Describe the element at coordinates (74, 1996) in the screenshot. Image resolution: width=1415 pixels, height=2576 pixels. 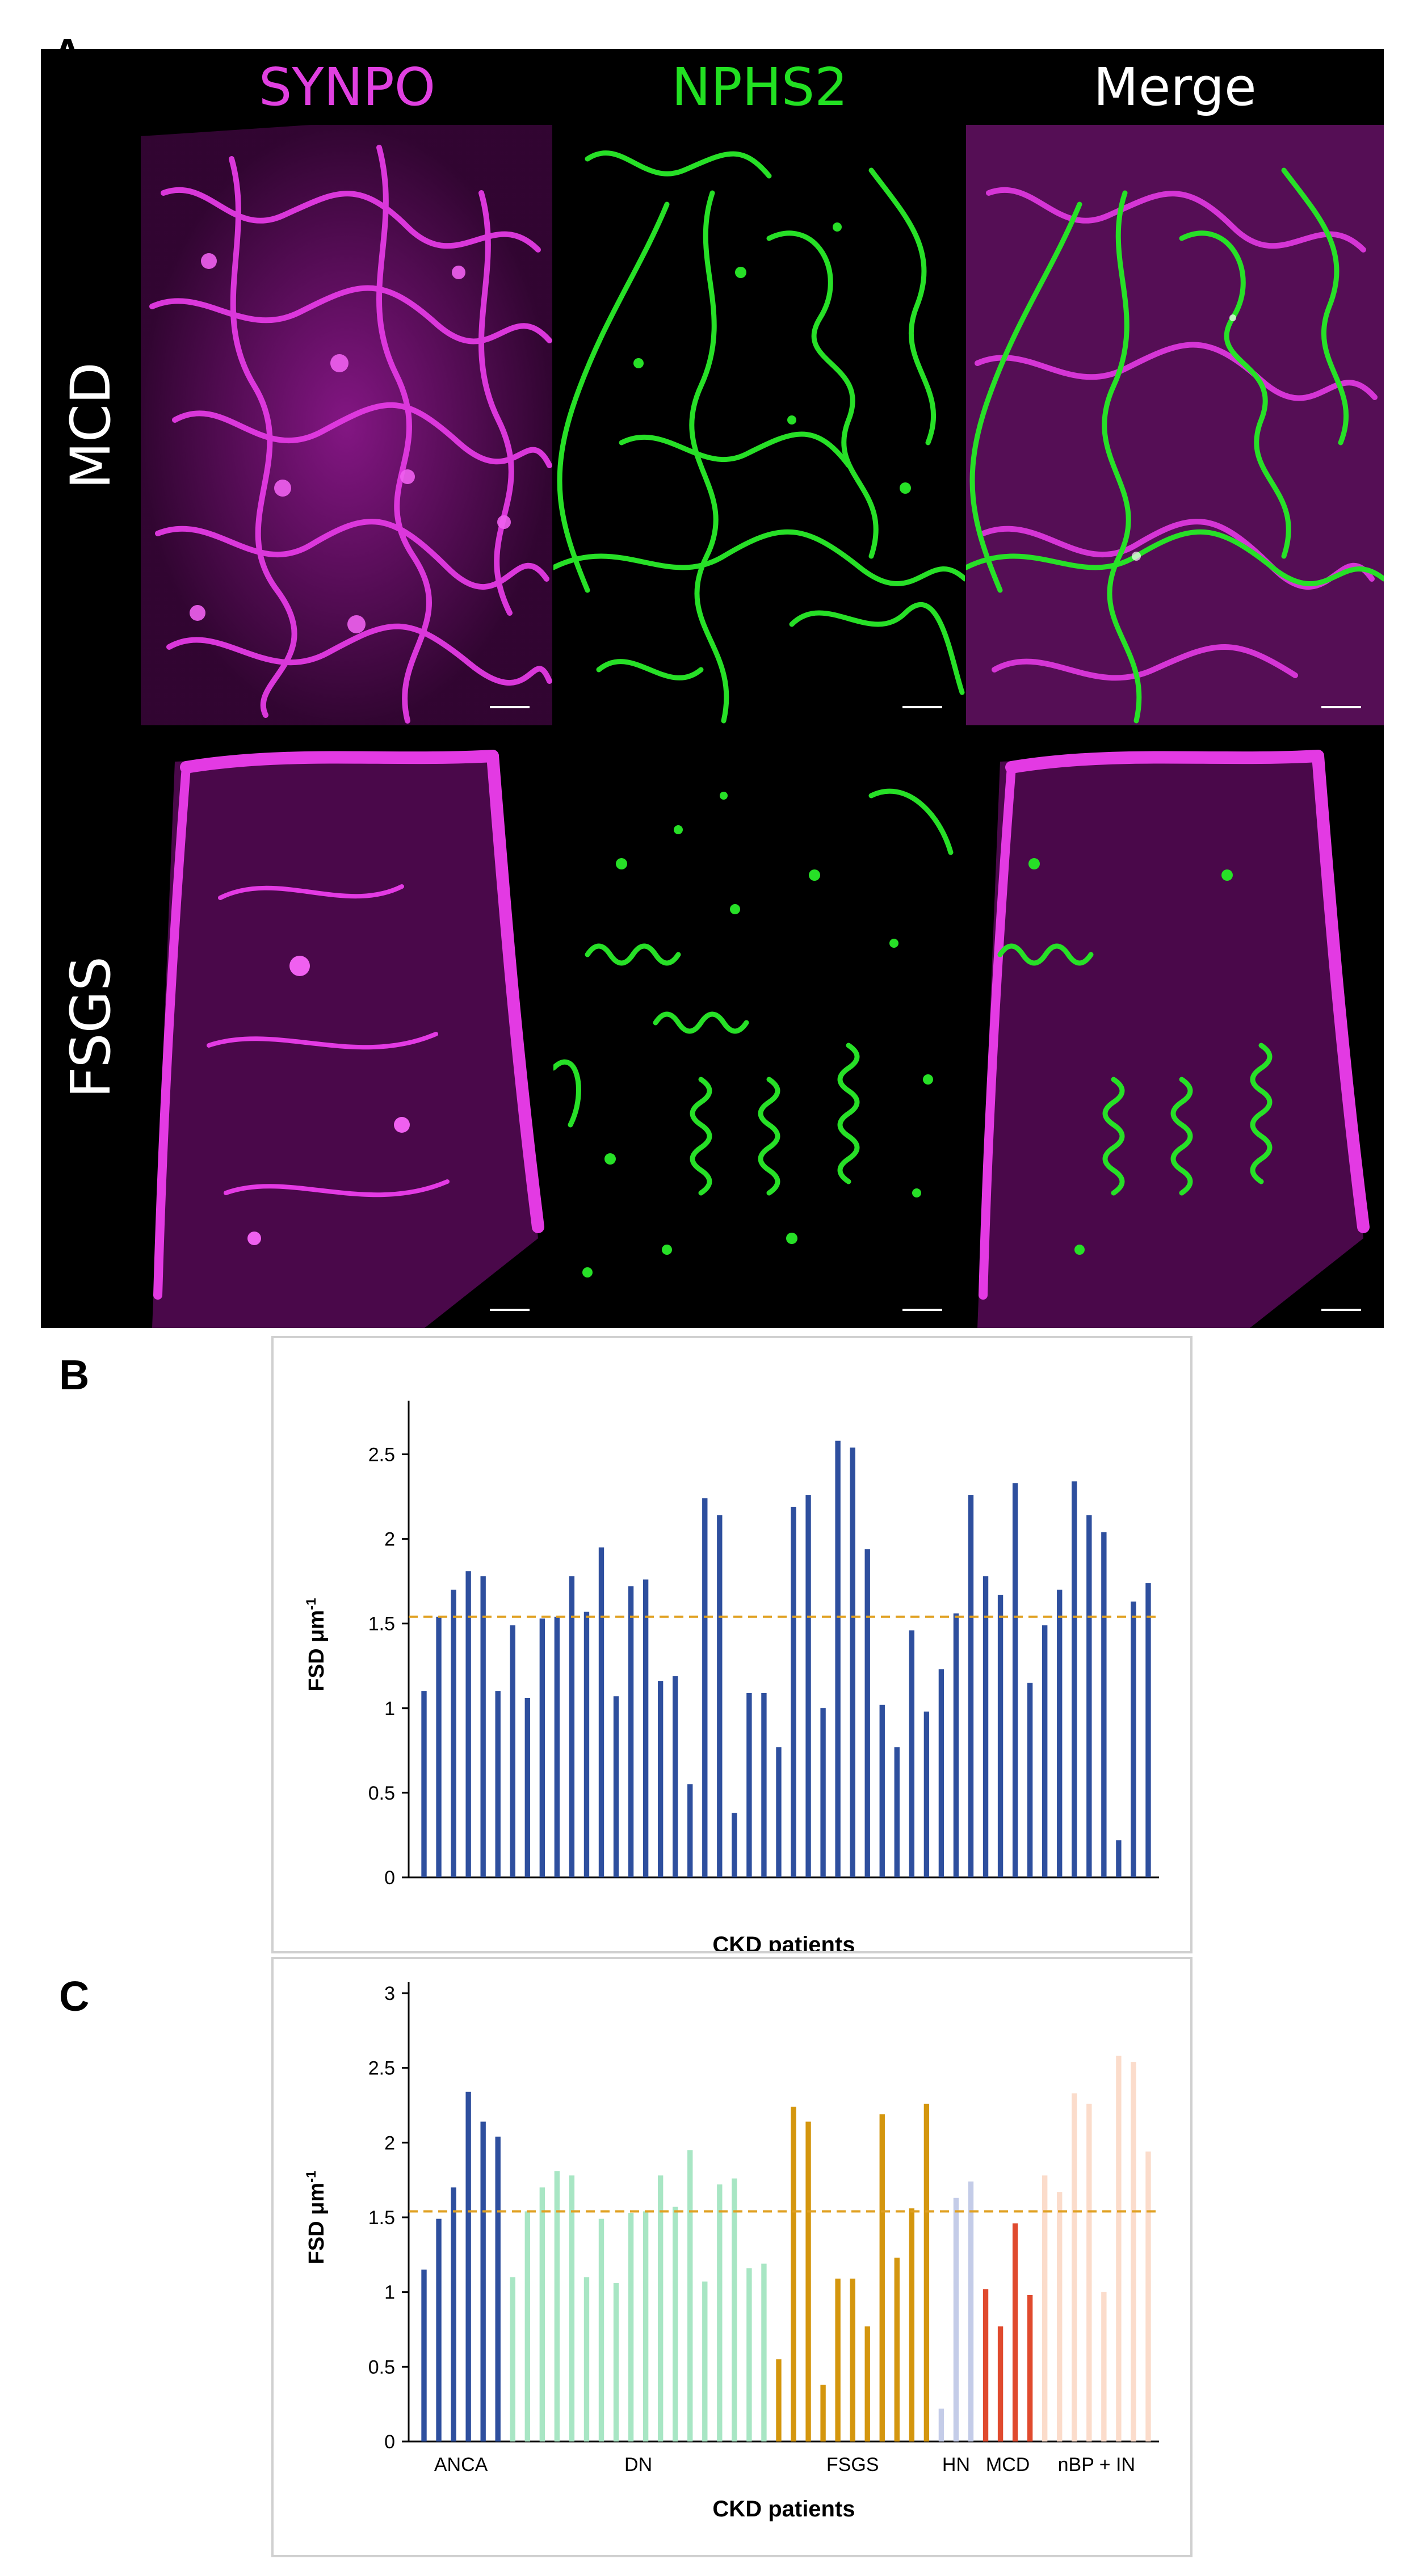
I see `panel-letter-c: C` at that location.